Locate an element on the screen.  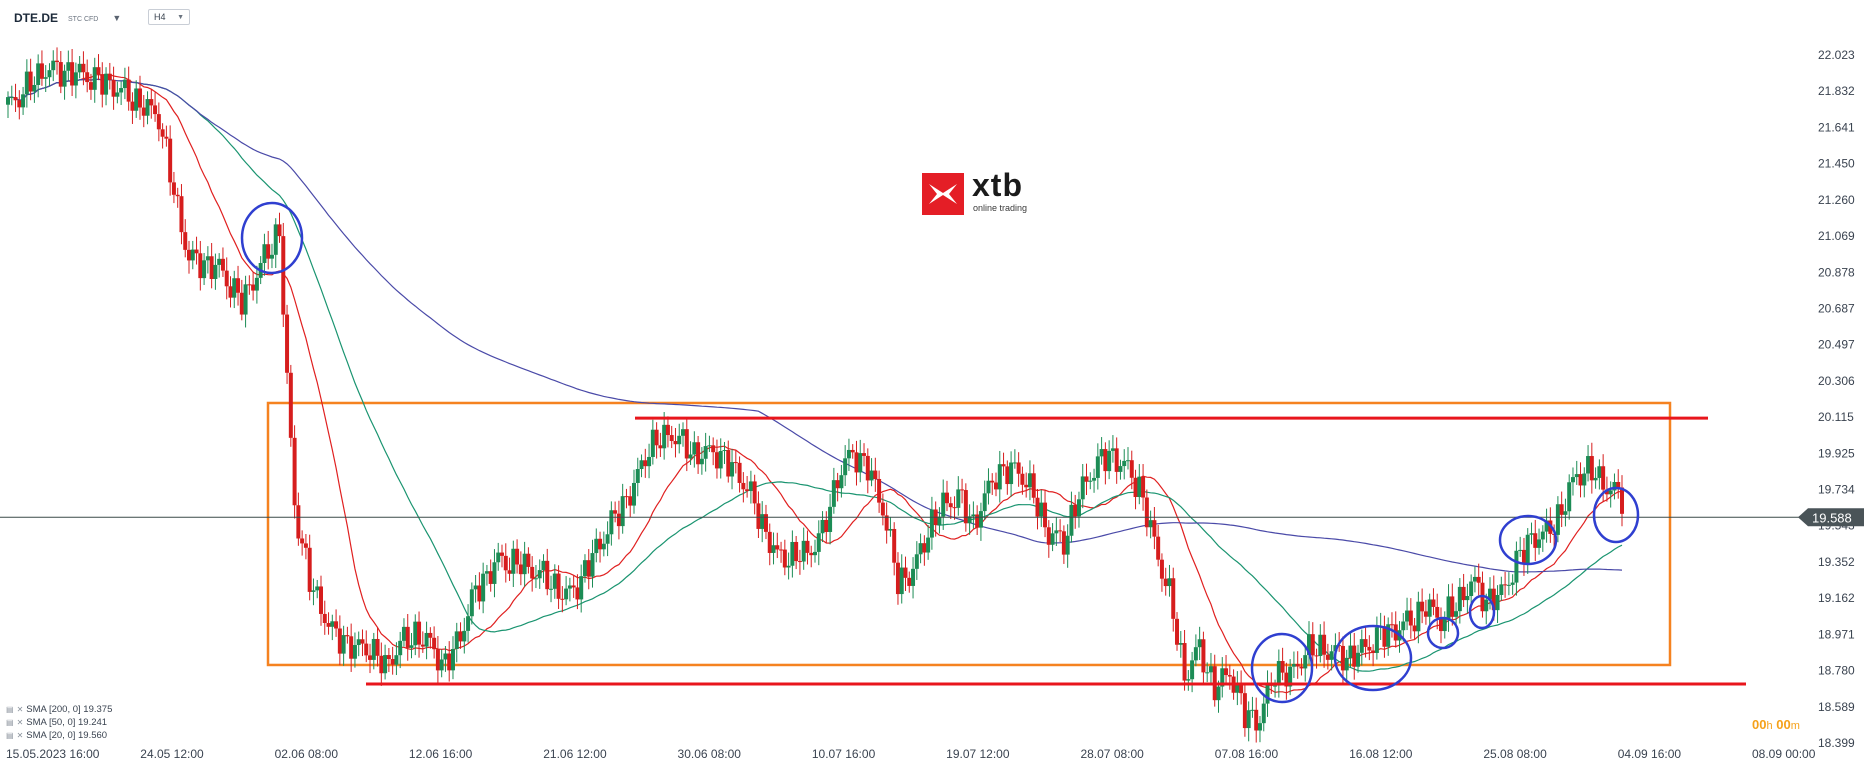
timeframe-select: H4 ▼ is located at coordinates (169, 17).